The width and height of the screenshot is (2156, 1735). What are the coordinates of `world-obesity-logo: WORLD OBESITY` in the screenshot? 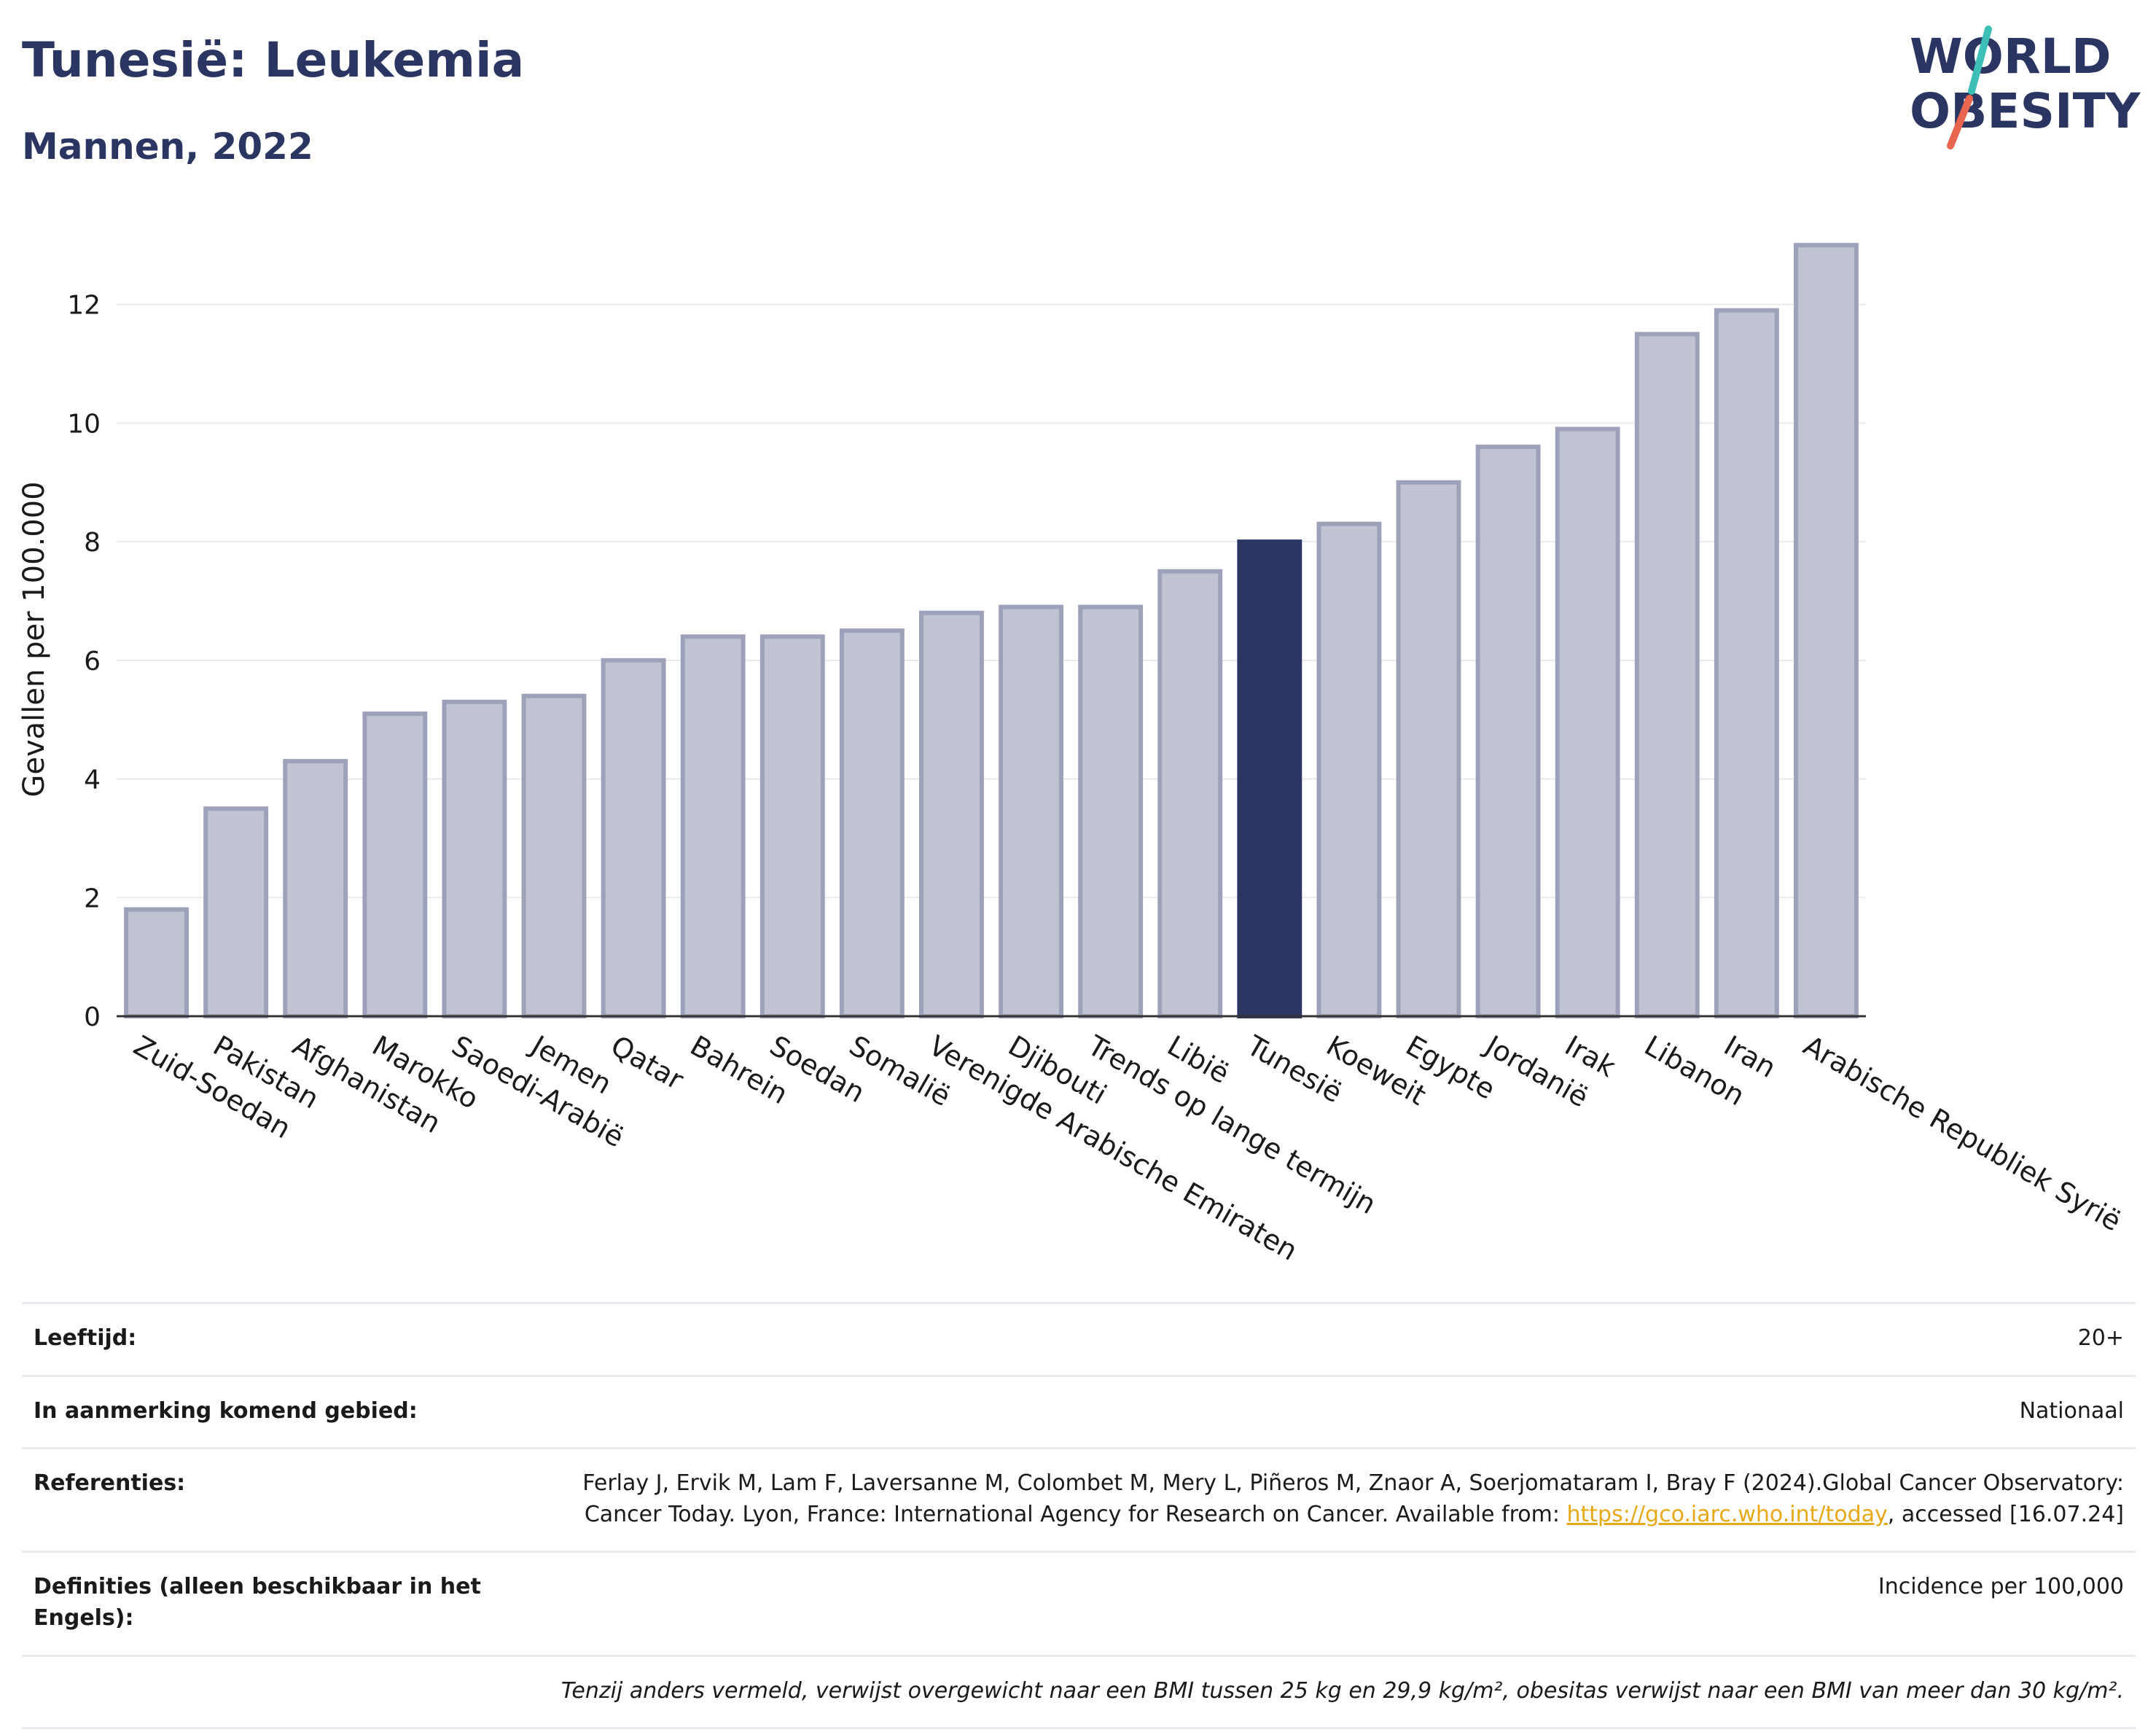 It's located at (2026, 87).